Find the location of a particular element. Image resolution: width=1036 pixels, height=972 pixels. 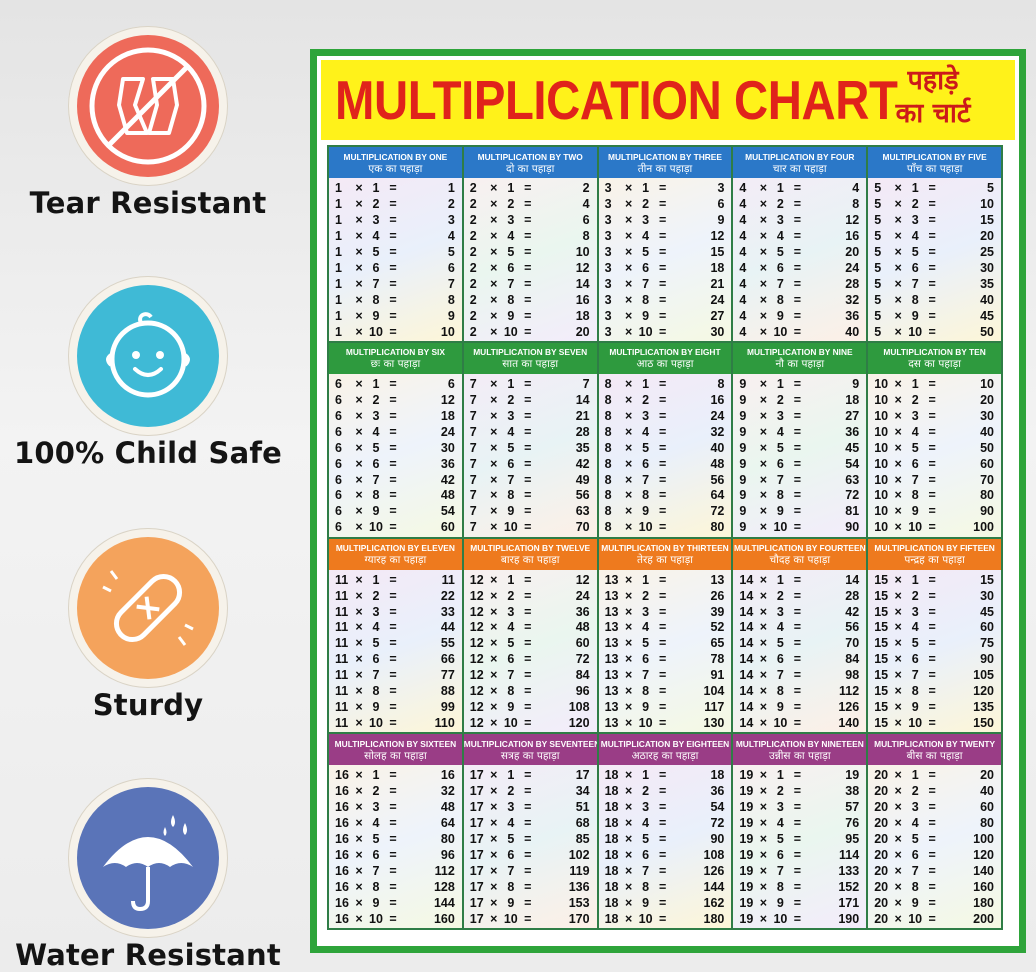

table-row: 2 × 5 = 10 is located at coordinates (530, 251).